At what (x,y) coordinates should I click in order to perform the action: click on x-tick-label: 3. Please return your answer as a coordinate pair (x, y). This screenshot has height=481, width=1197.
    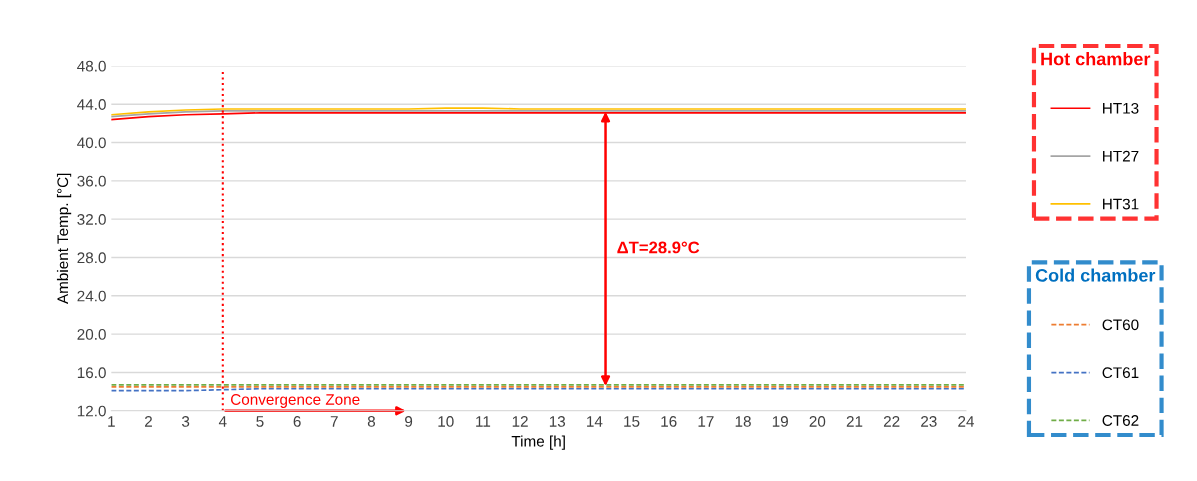
    Looking at the image, I should click on (185, 421).